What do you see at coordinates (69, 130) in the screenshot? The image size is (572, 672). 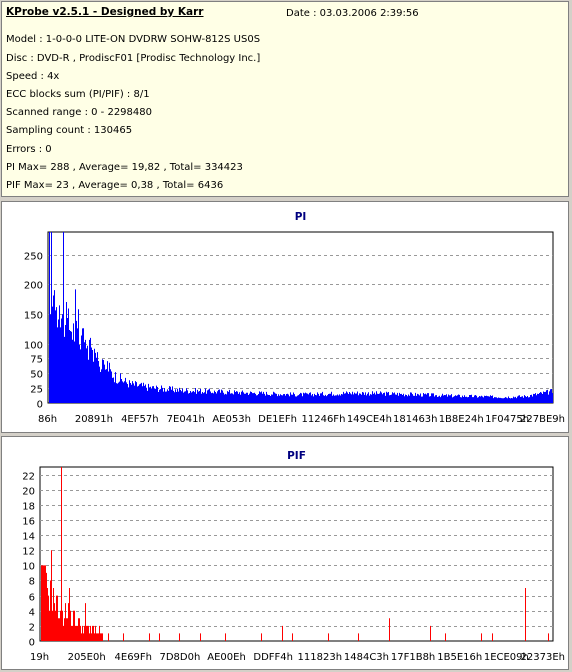 I see `sampling-count: Sampling count : 130465` at bounding box center [69, 130].